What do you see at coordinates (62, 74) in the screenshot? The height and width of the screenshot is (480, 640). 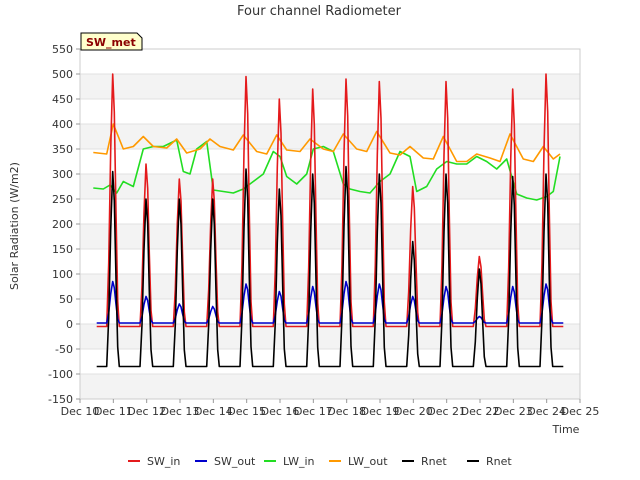 I see `y-tick-label: 500` at bounding box center [62, 74].